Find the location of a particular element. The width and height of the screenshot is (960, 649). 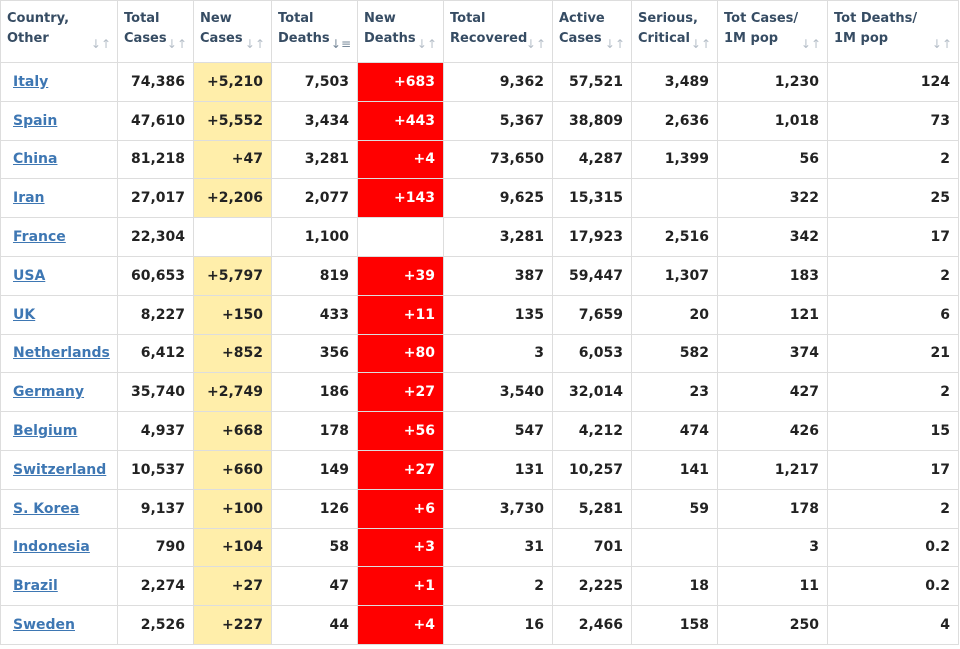

active-cases-cell: 57,521 is located at coordinates (592, 82).